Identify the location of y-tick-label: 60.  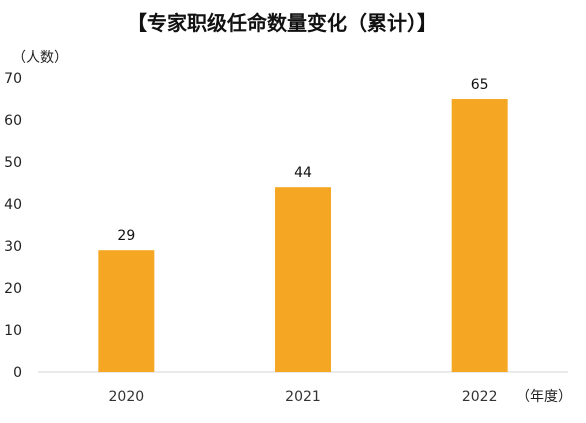
(13, 121).